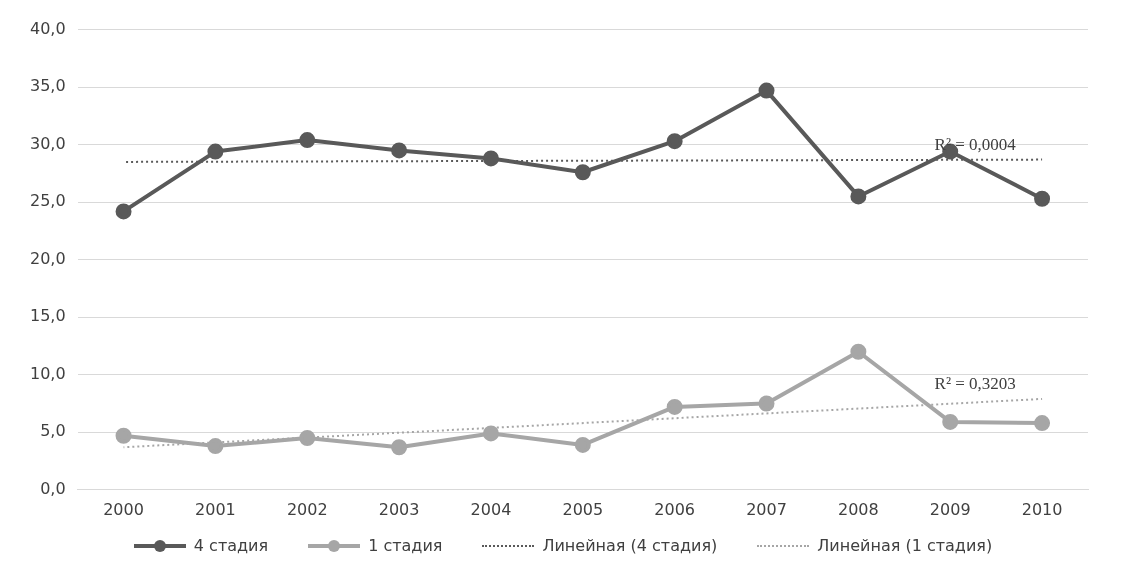 This screenshot has height=580, width=1136. Describe the element at coordinates (1042, 509) in the screenshot. I see `x-tick-label: 2010` at that location.